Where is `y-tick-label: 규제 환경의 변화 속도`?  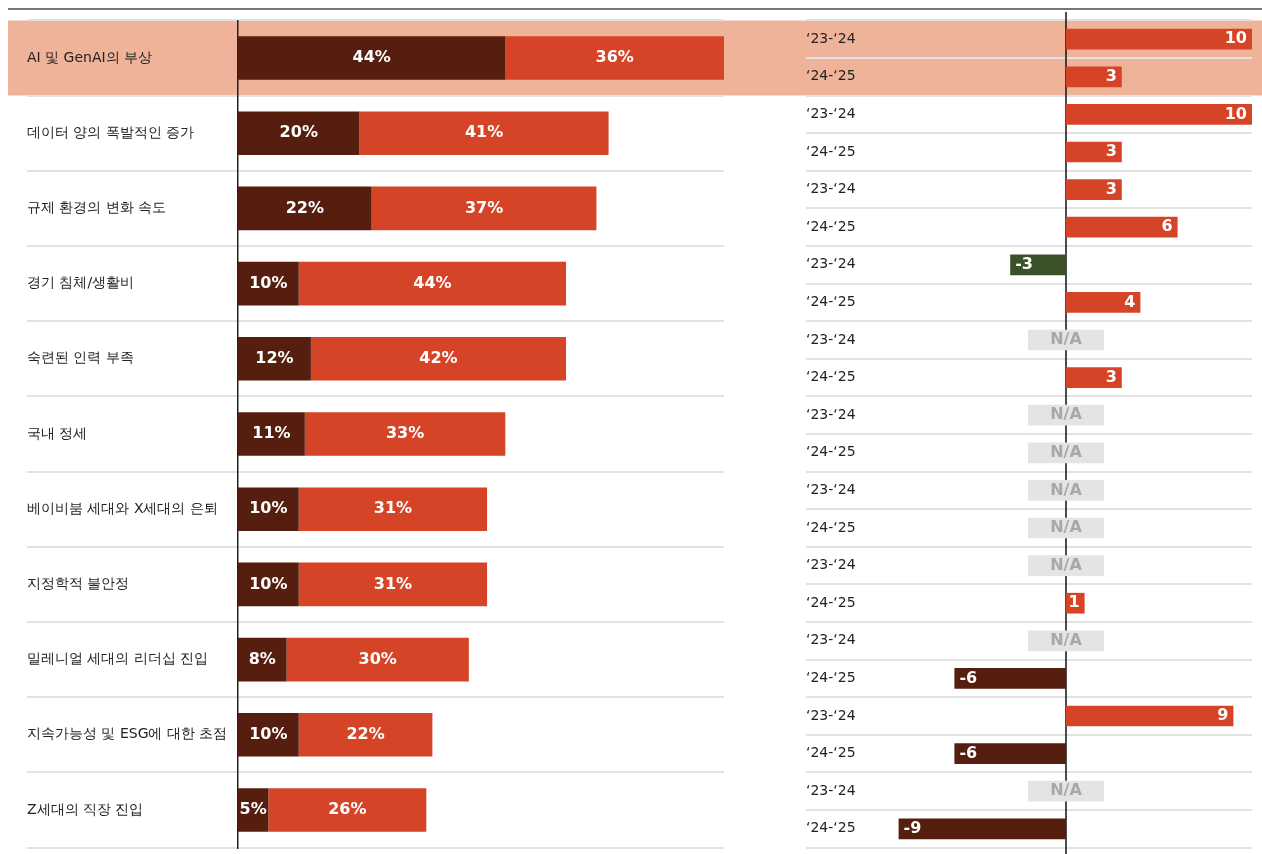
y-tick-label: 규제 환경의 변화 속도 is located at coordinates (97, 207).